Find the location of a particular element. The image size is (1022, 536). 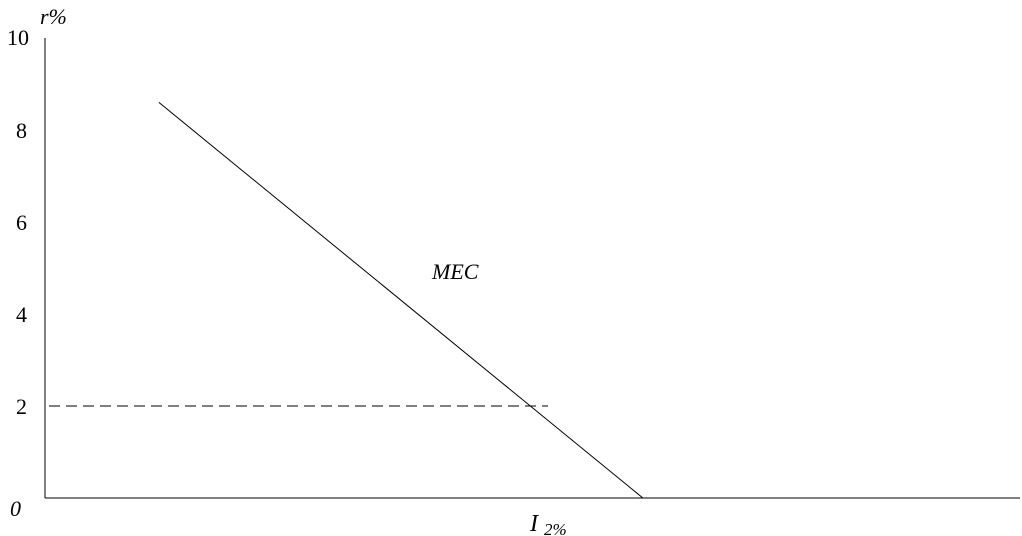

y-tick-label-6: 6 is located at coordinates (21, 222).